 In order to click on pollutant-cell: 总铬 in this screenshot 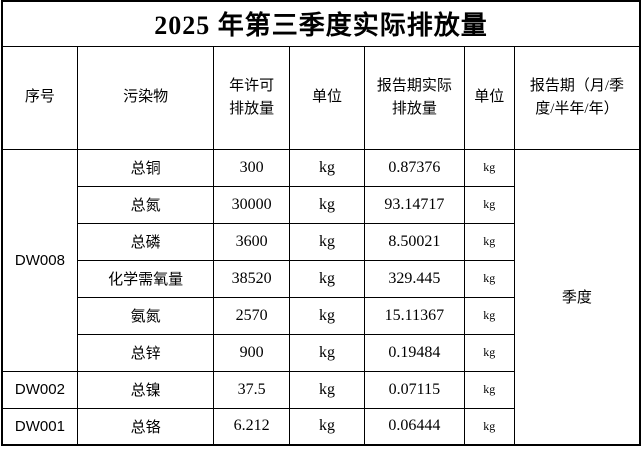, I will do `click(145, 426)`.